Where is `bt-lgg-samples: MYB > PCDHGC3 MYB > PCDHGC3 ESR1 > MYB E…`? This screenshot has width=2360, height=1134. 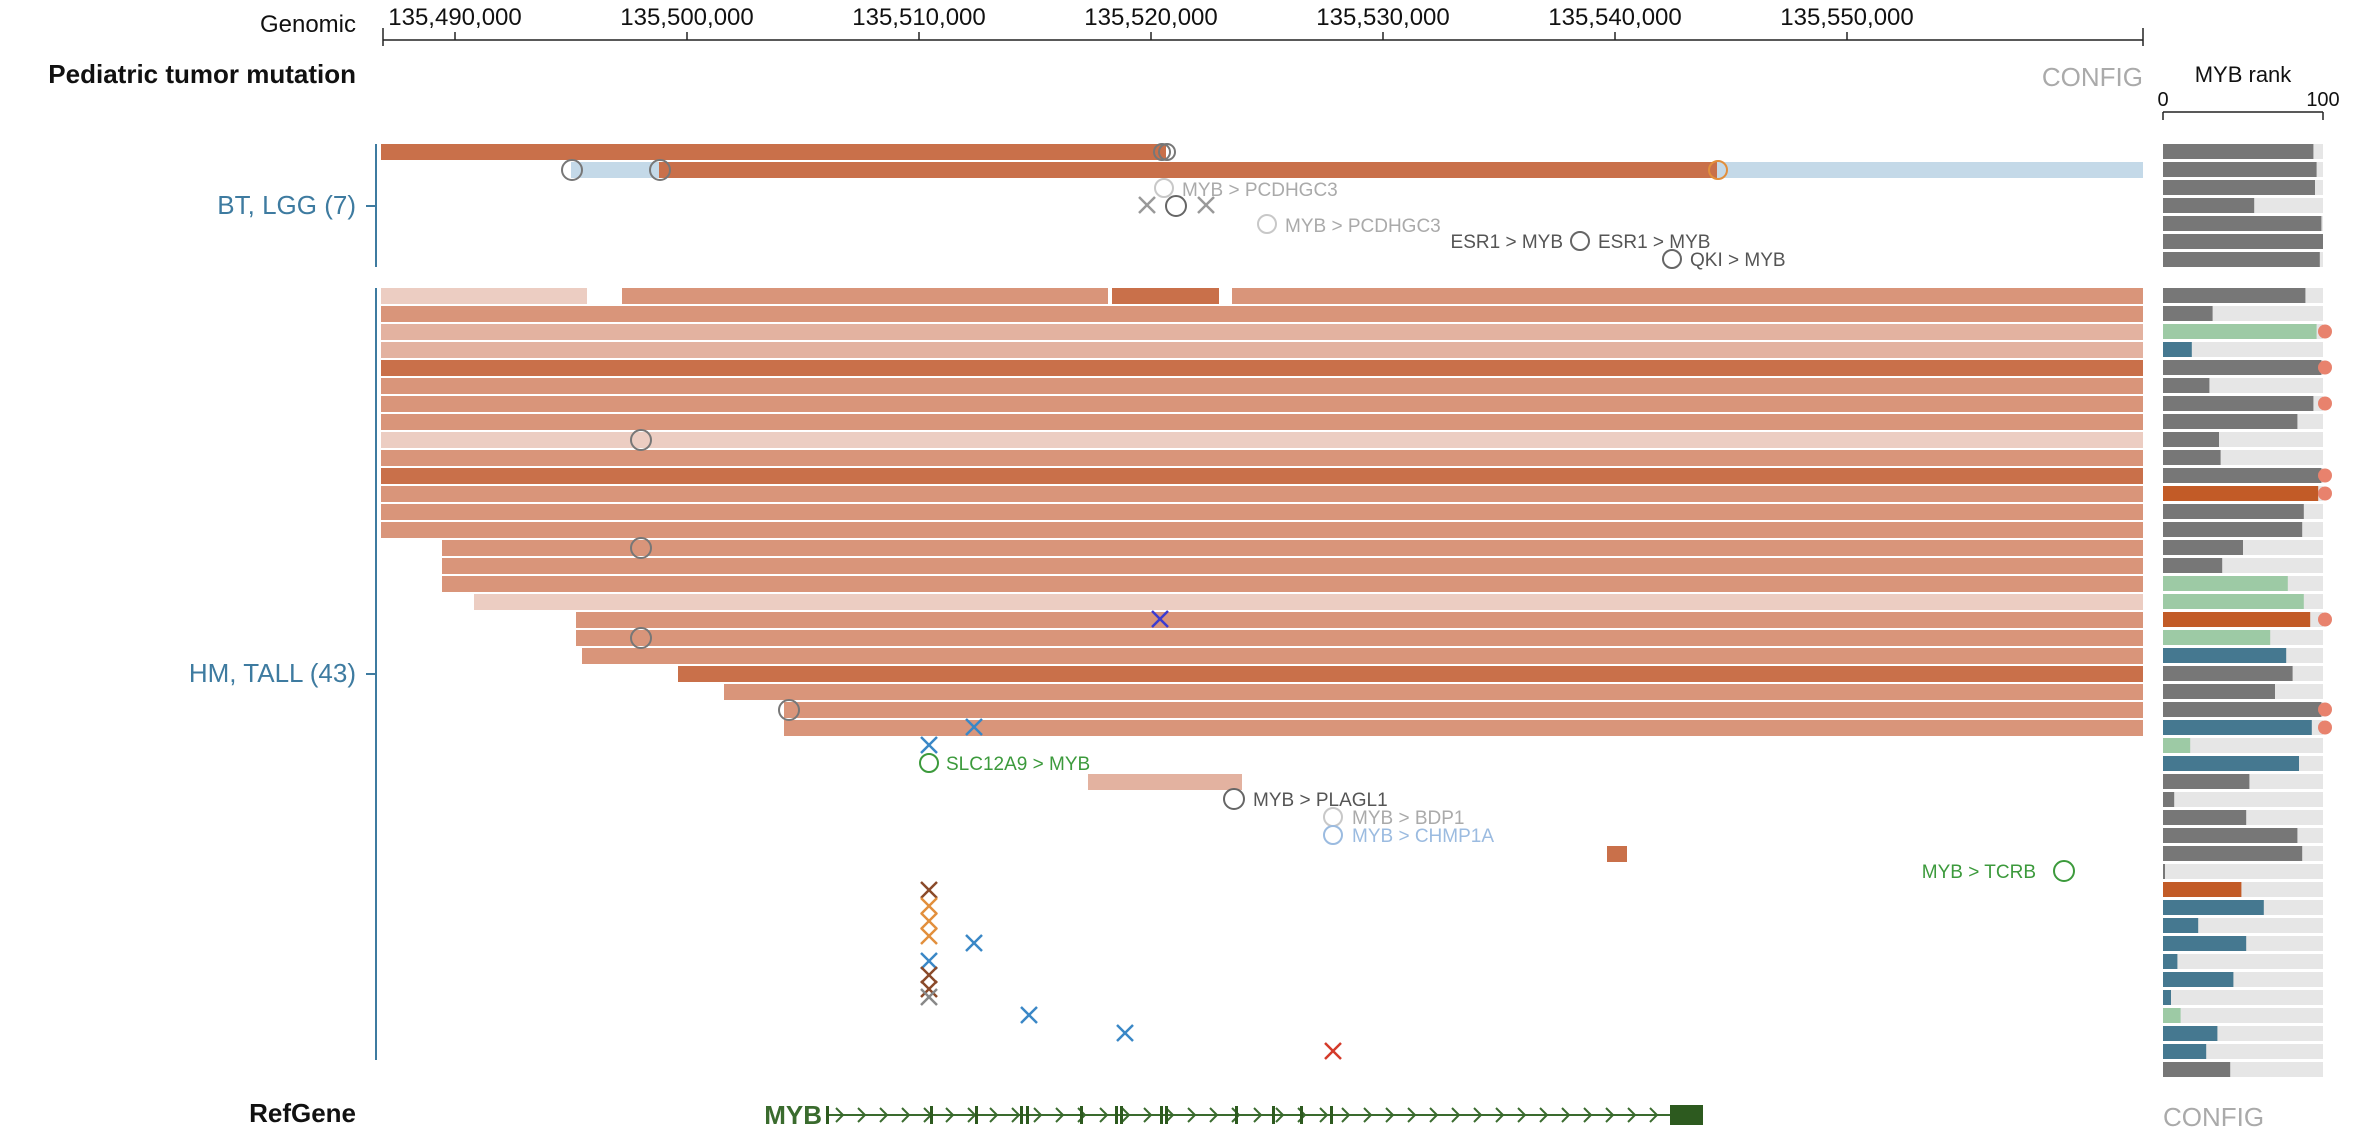
bt-lgg-samples: MYB > PCDHGC3 MYB > PCDHGC3 ESR1 > MYB E… is located at coordinates (1262, 207).